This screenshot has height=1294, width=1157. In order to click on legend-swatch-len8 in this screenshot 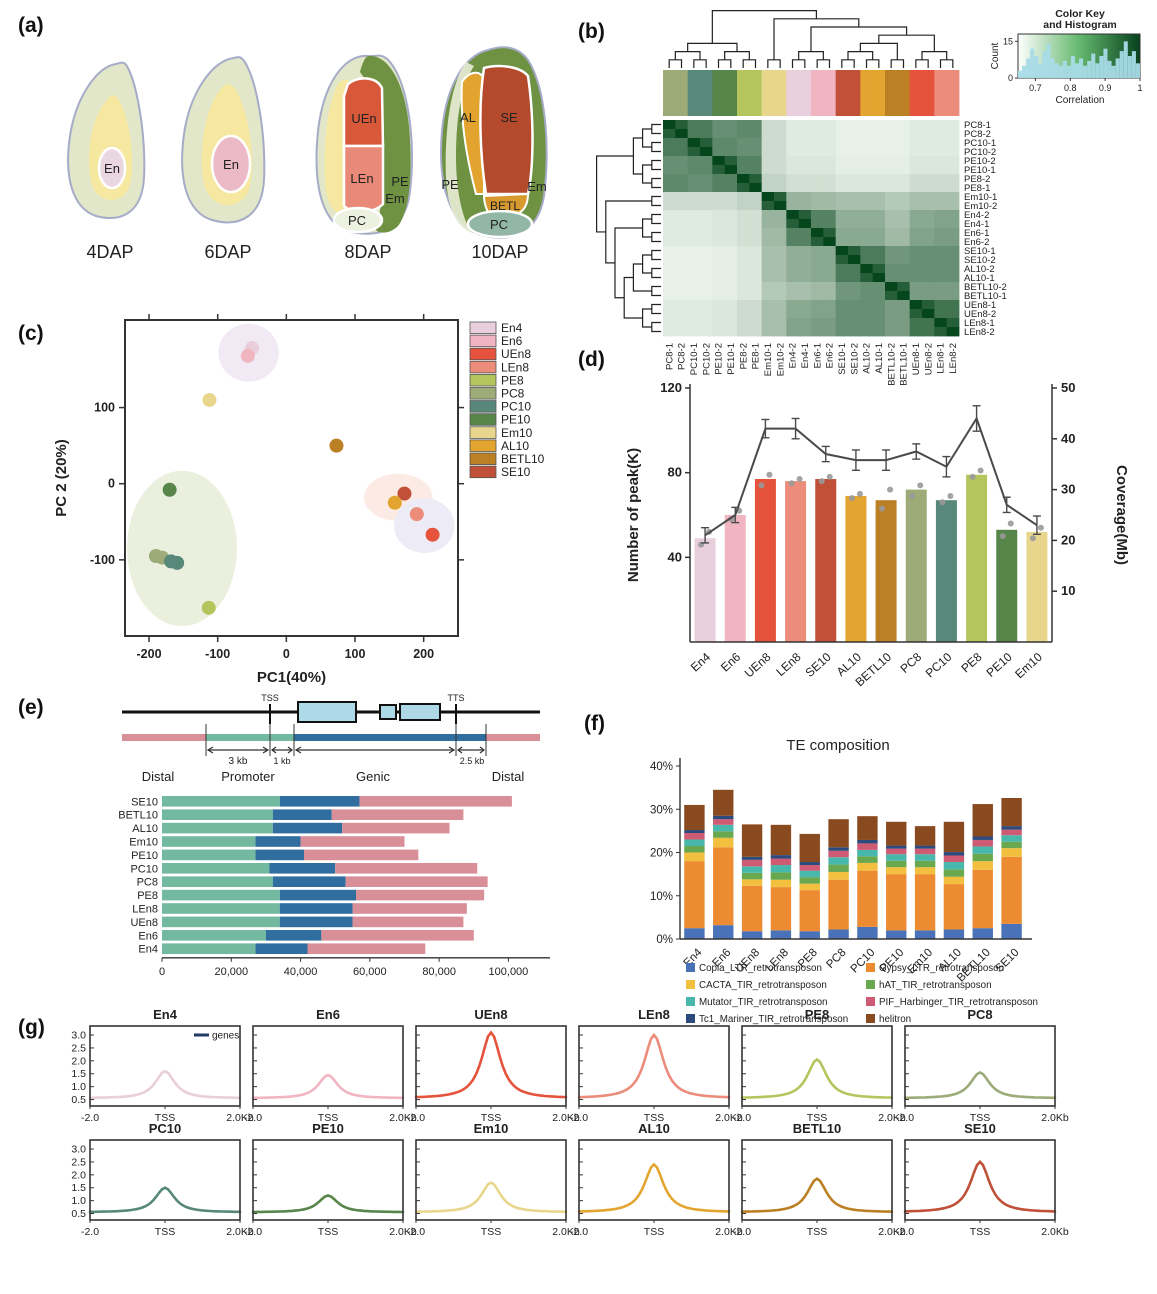, I will do `click(483, 367)`.